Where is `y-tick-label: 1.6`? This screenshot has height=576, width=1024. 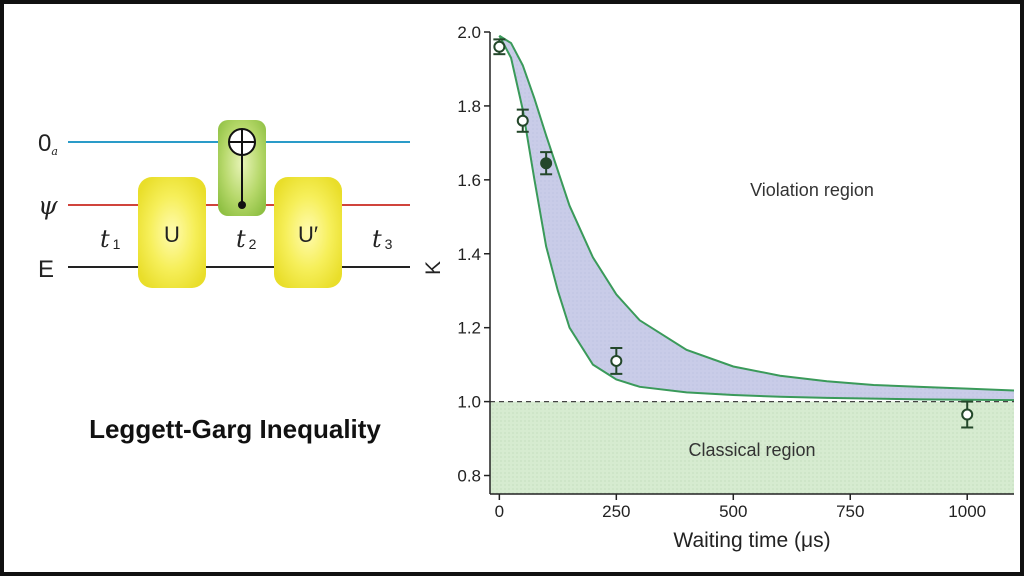
y-tick-label: 1.6 is located at coordinates (469, 180).